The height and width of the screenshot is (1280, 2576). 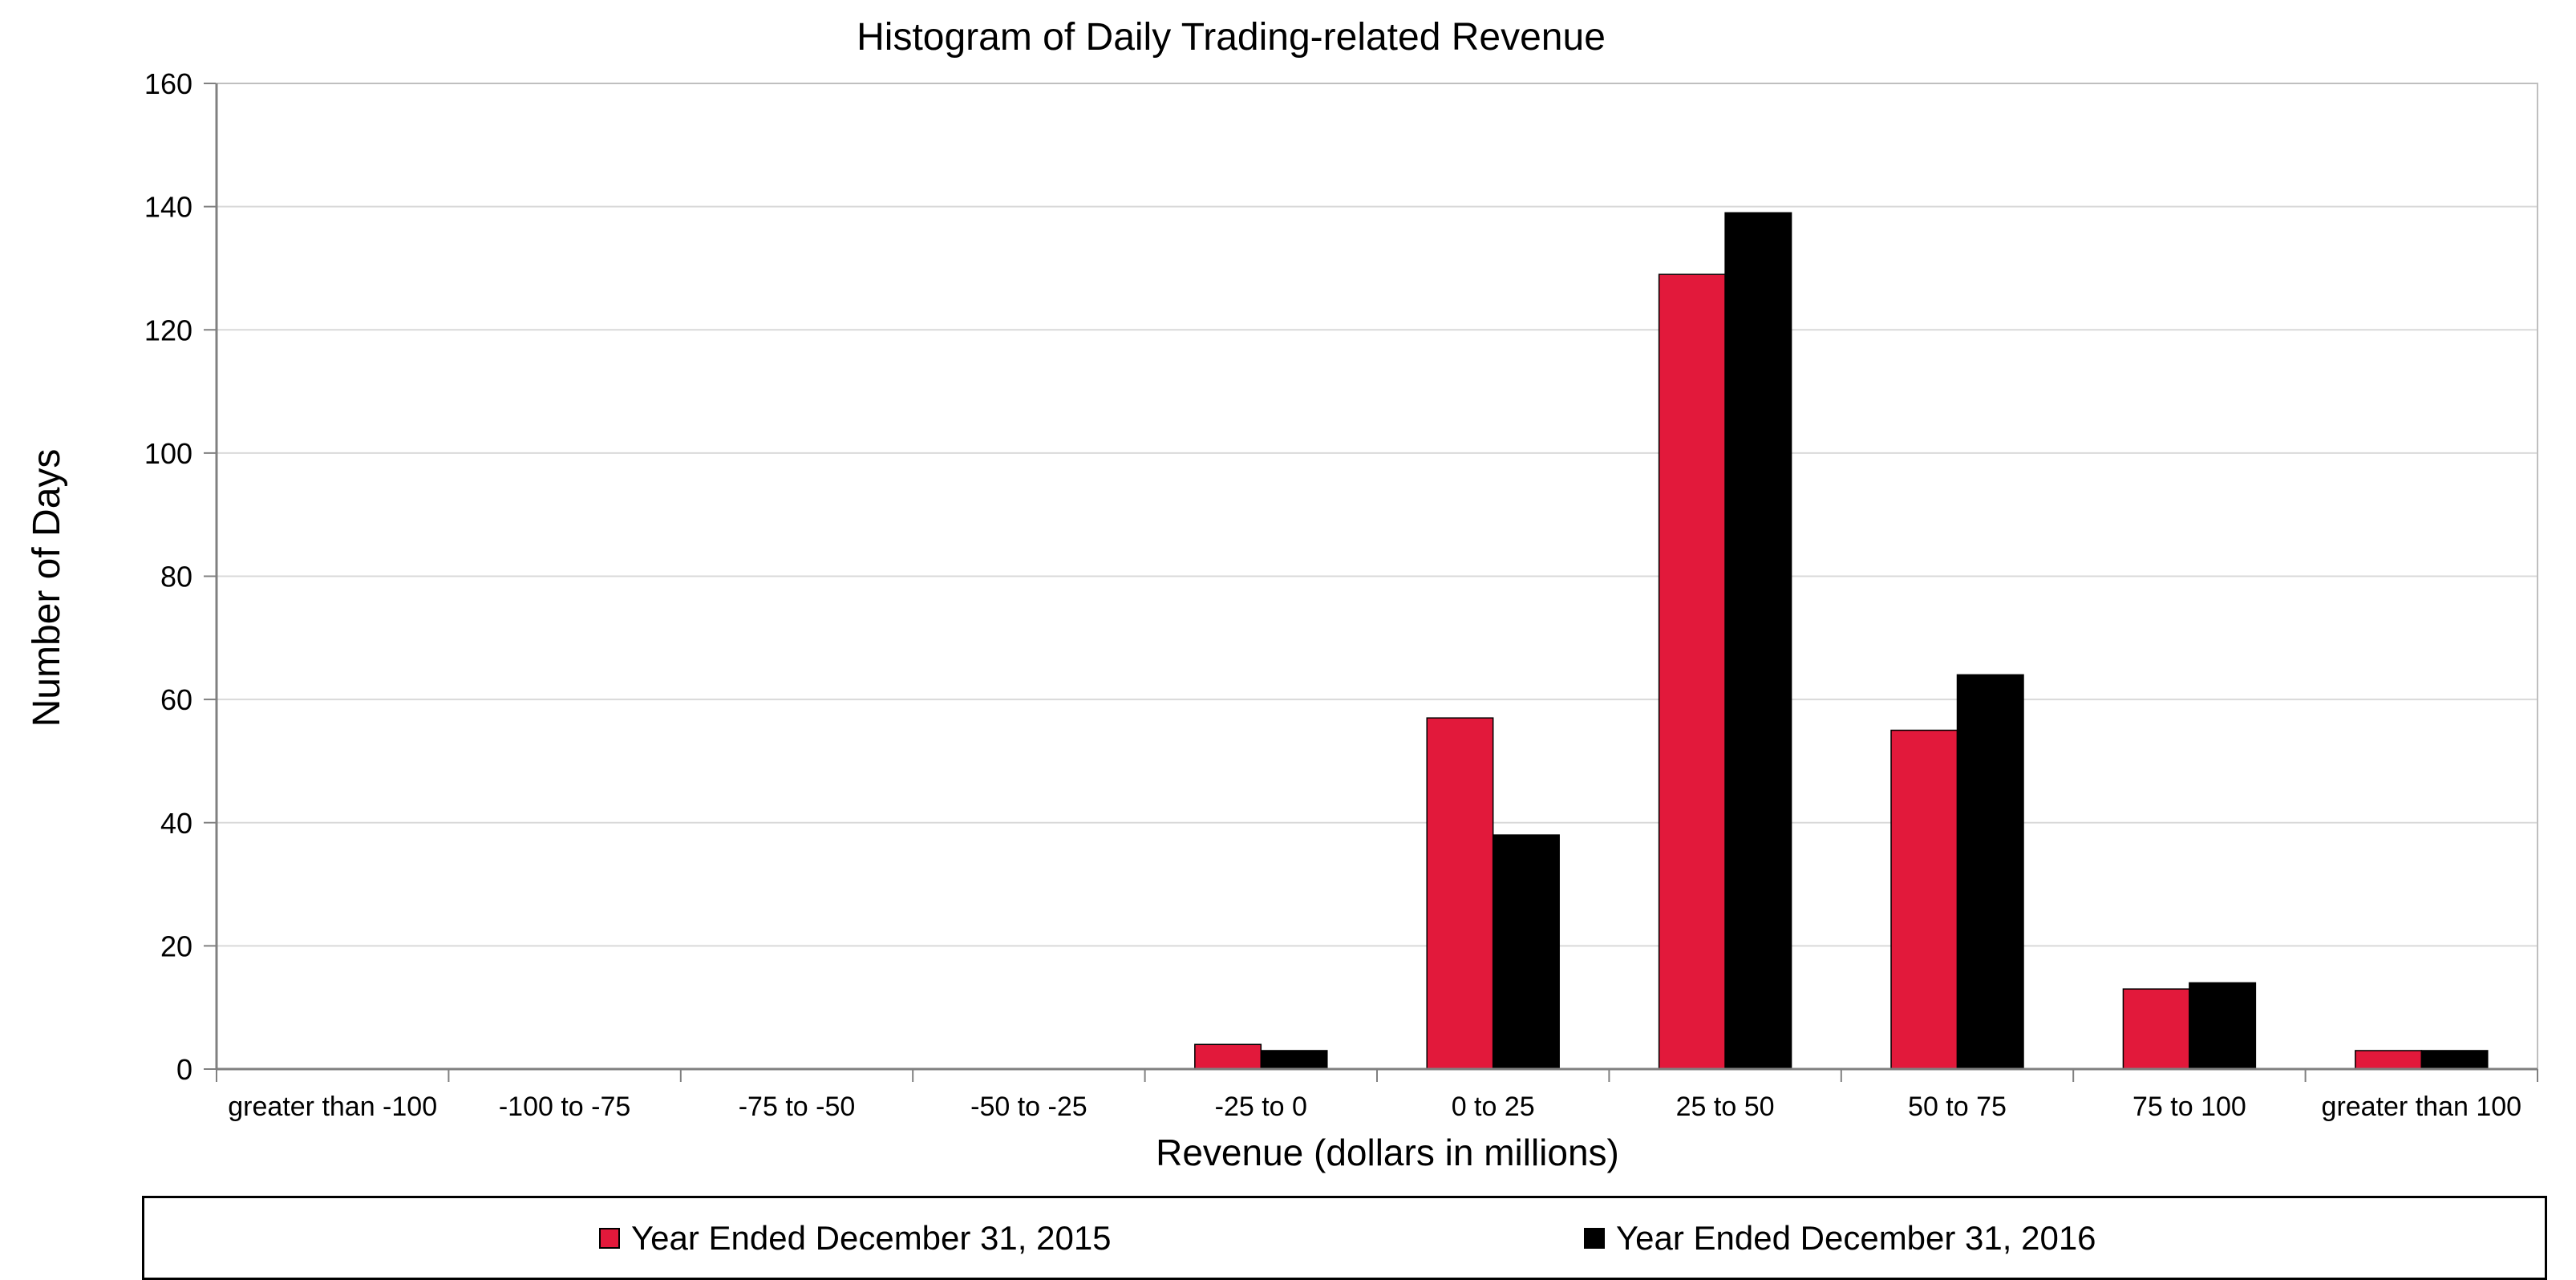 I want to click on x-tick-label: 75 to 100, so click(x=2189, y=1107).